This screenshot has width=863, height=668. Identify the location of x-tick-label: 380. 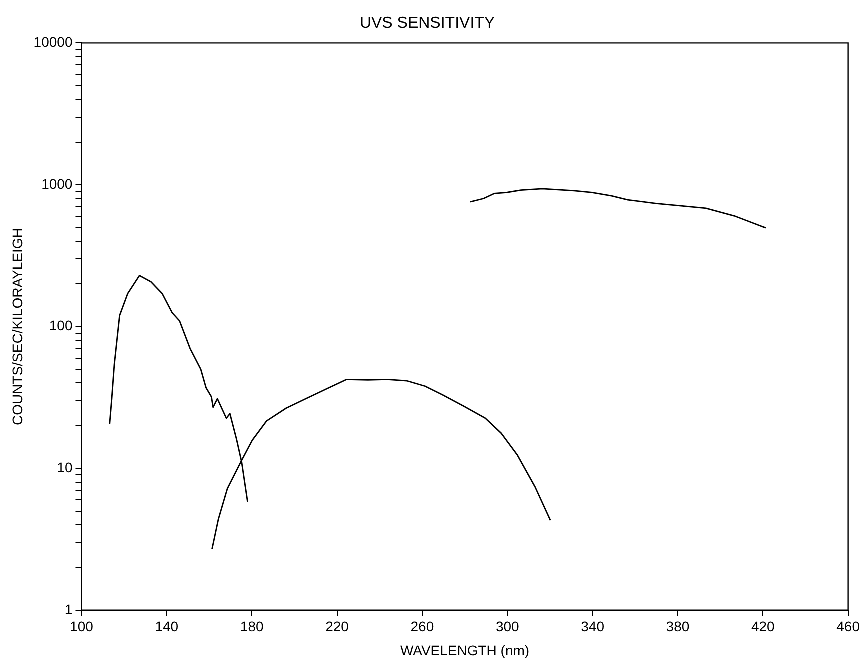
(678, 626).